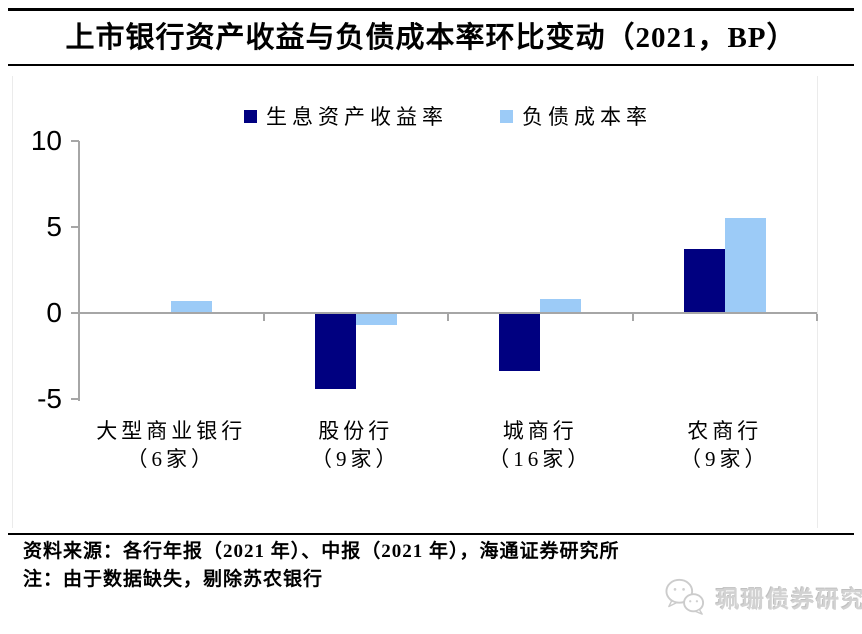 Image resolution: width=862 pixels, height=634 pixels. I want to click on x-category-label-3: 农商行 （9家）, so click(725, 445).